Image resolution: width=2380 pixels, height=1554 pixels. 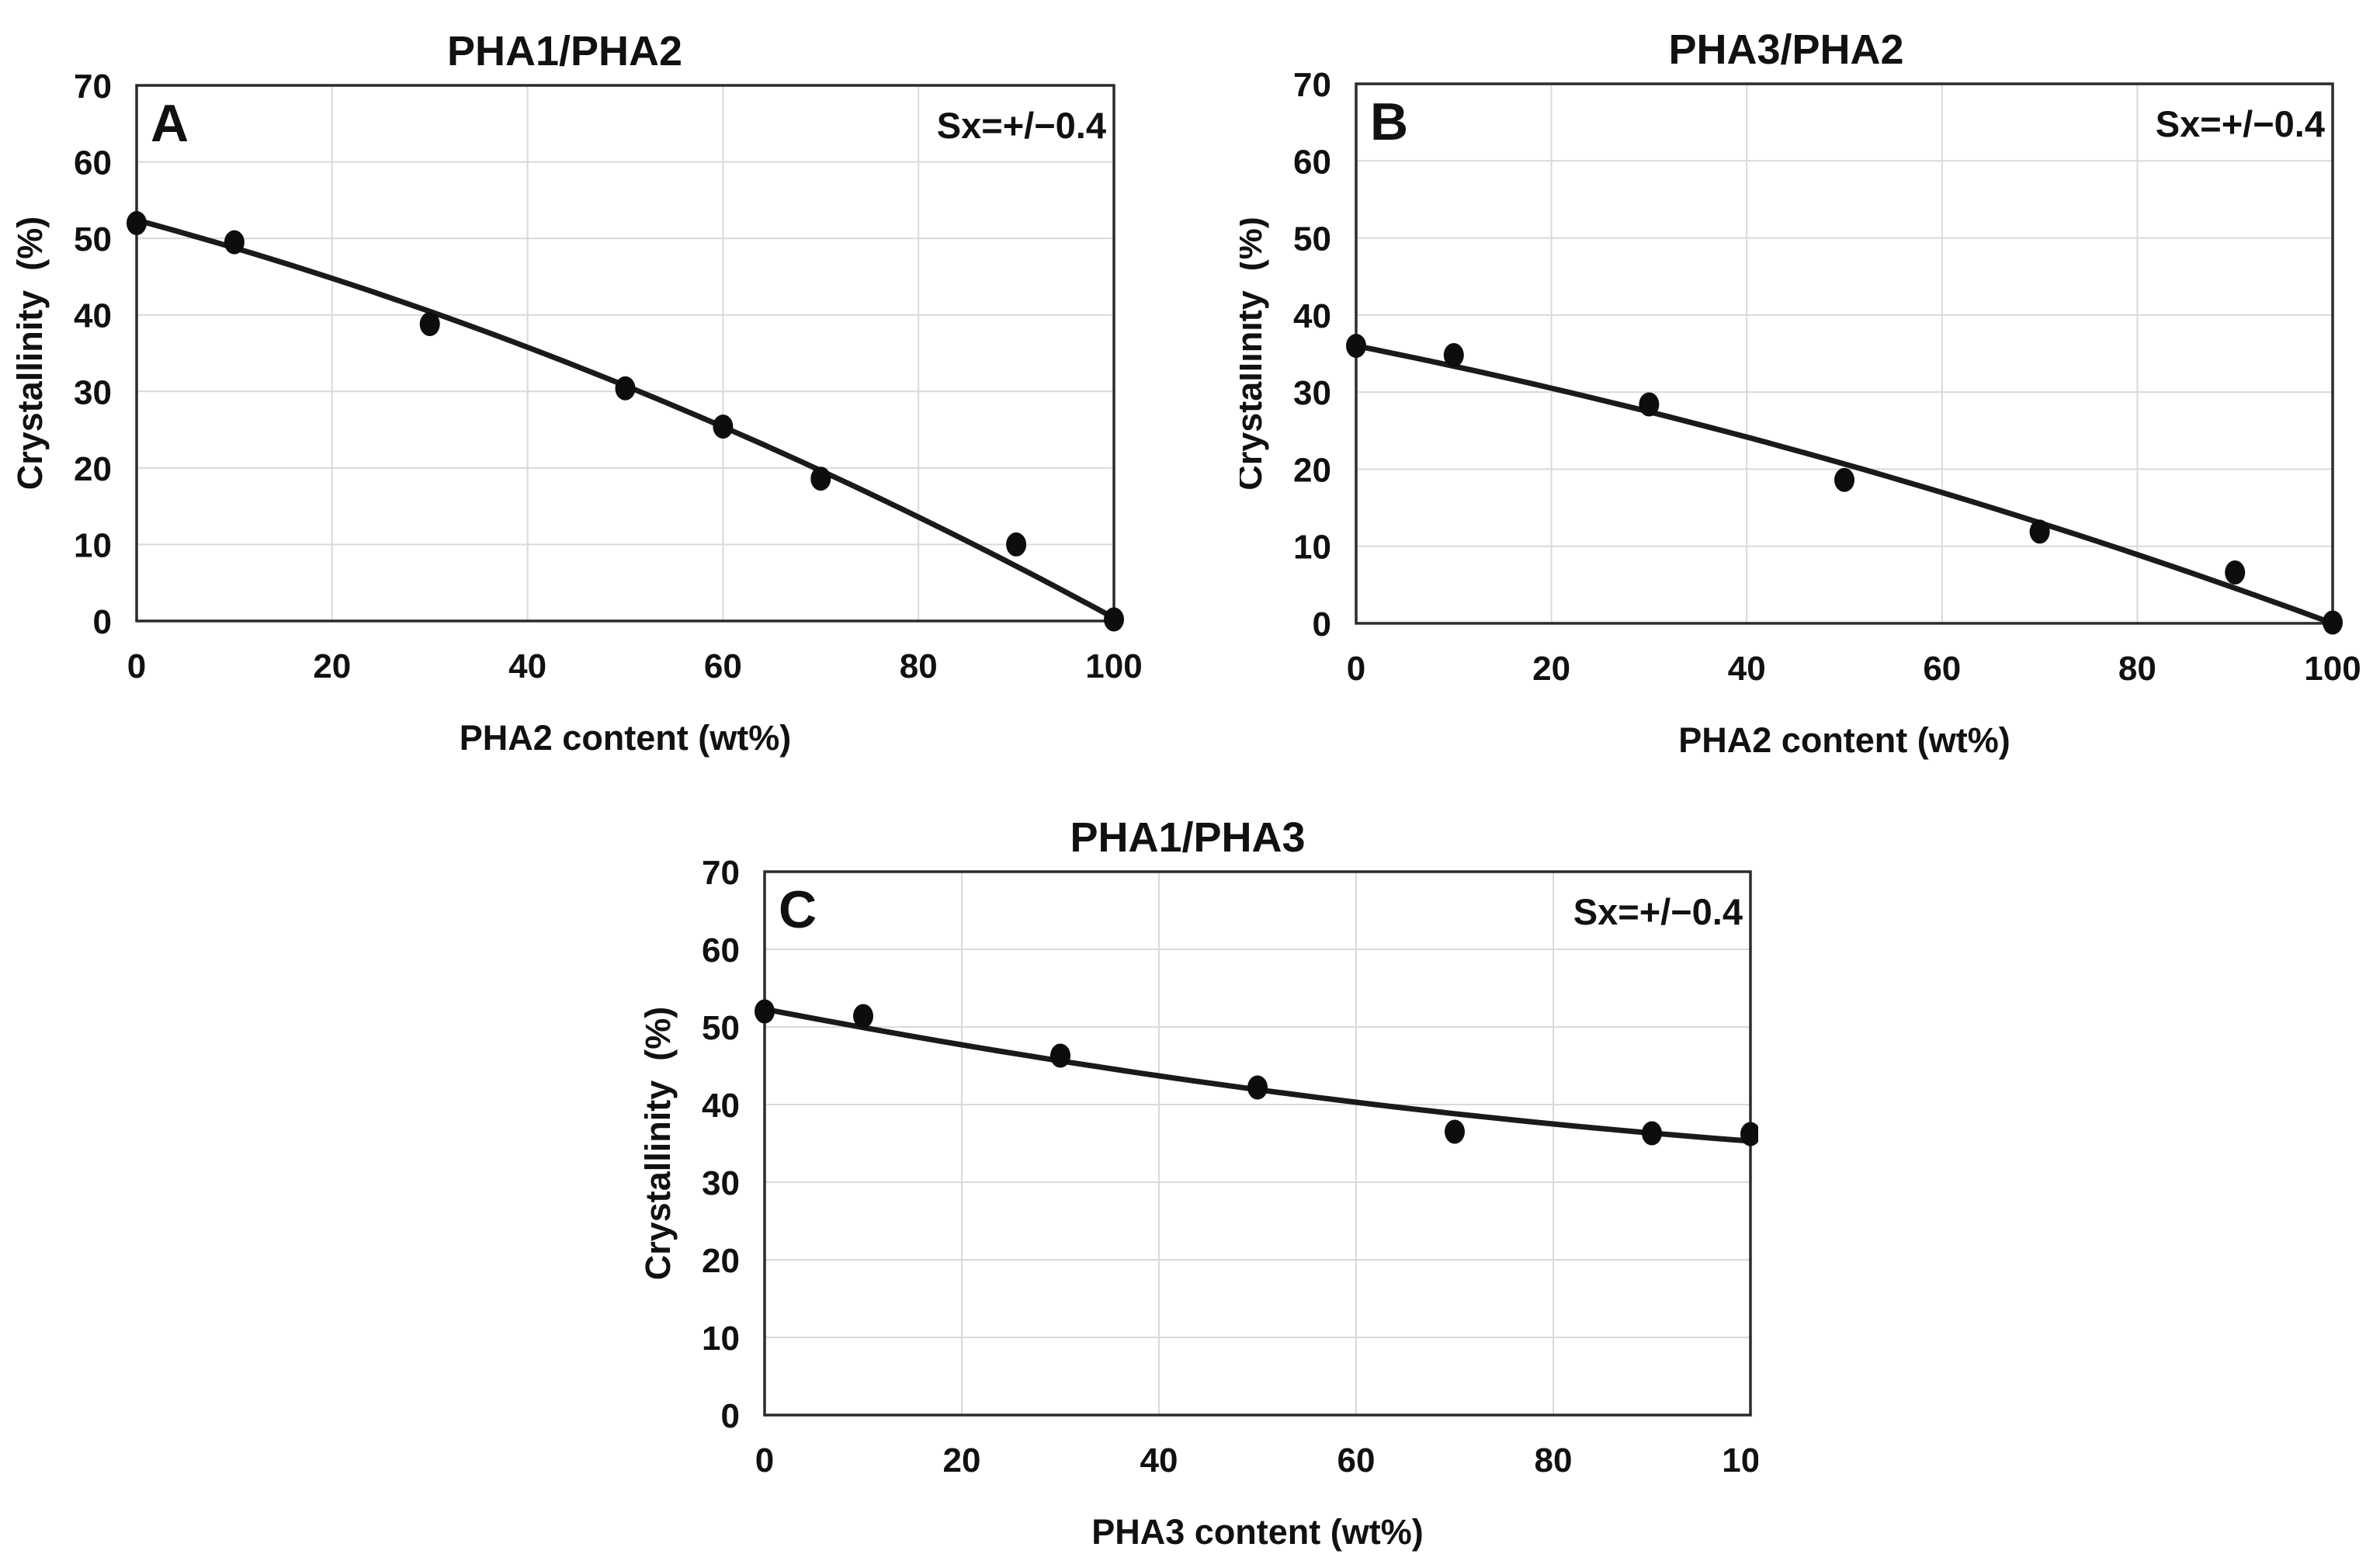 I want to click on chart-title: PHA1/PHA2, so click(x=564, y=51).